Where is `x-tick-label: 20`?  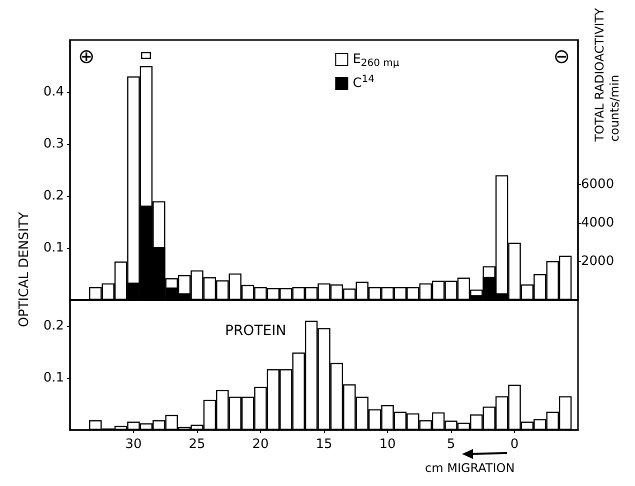 x-tick-label: 20 is located at coordinates (260, 444).